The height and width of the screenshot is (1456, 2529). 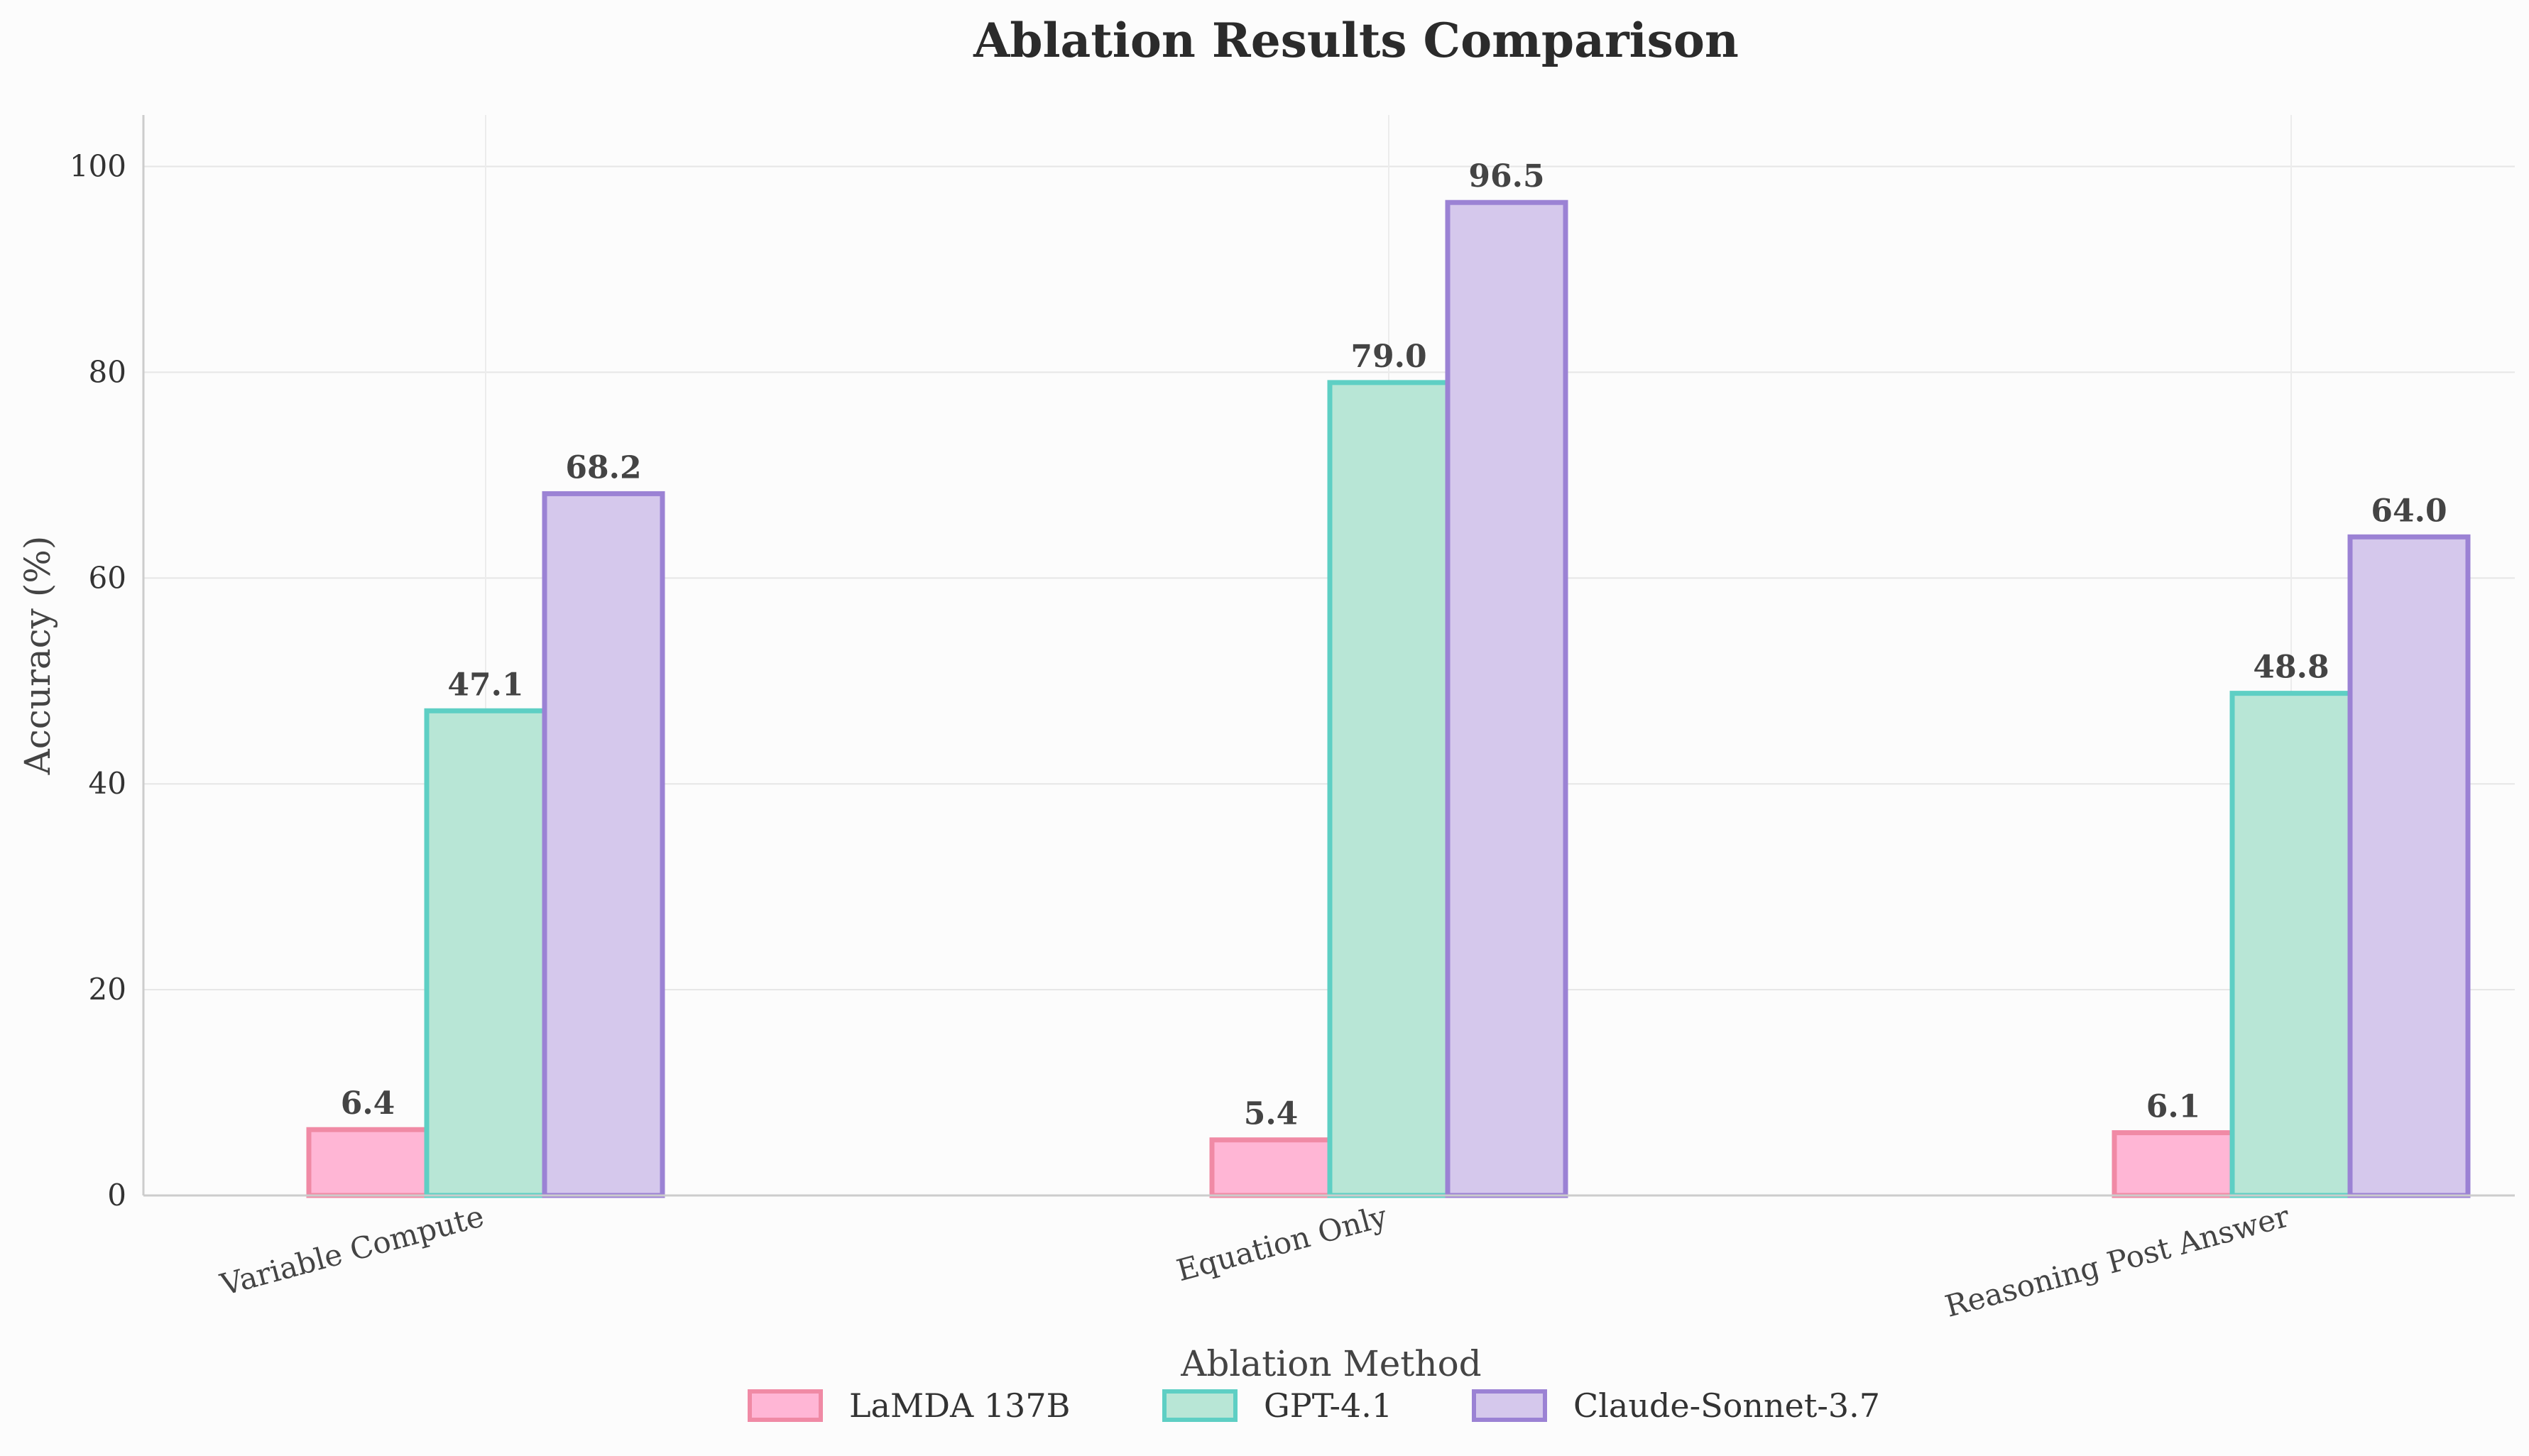 I want to click on bar-value-label: 6.1, so click(x=2174, y=1107).